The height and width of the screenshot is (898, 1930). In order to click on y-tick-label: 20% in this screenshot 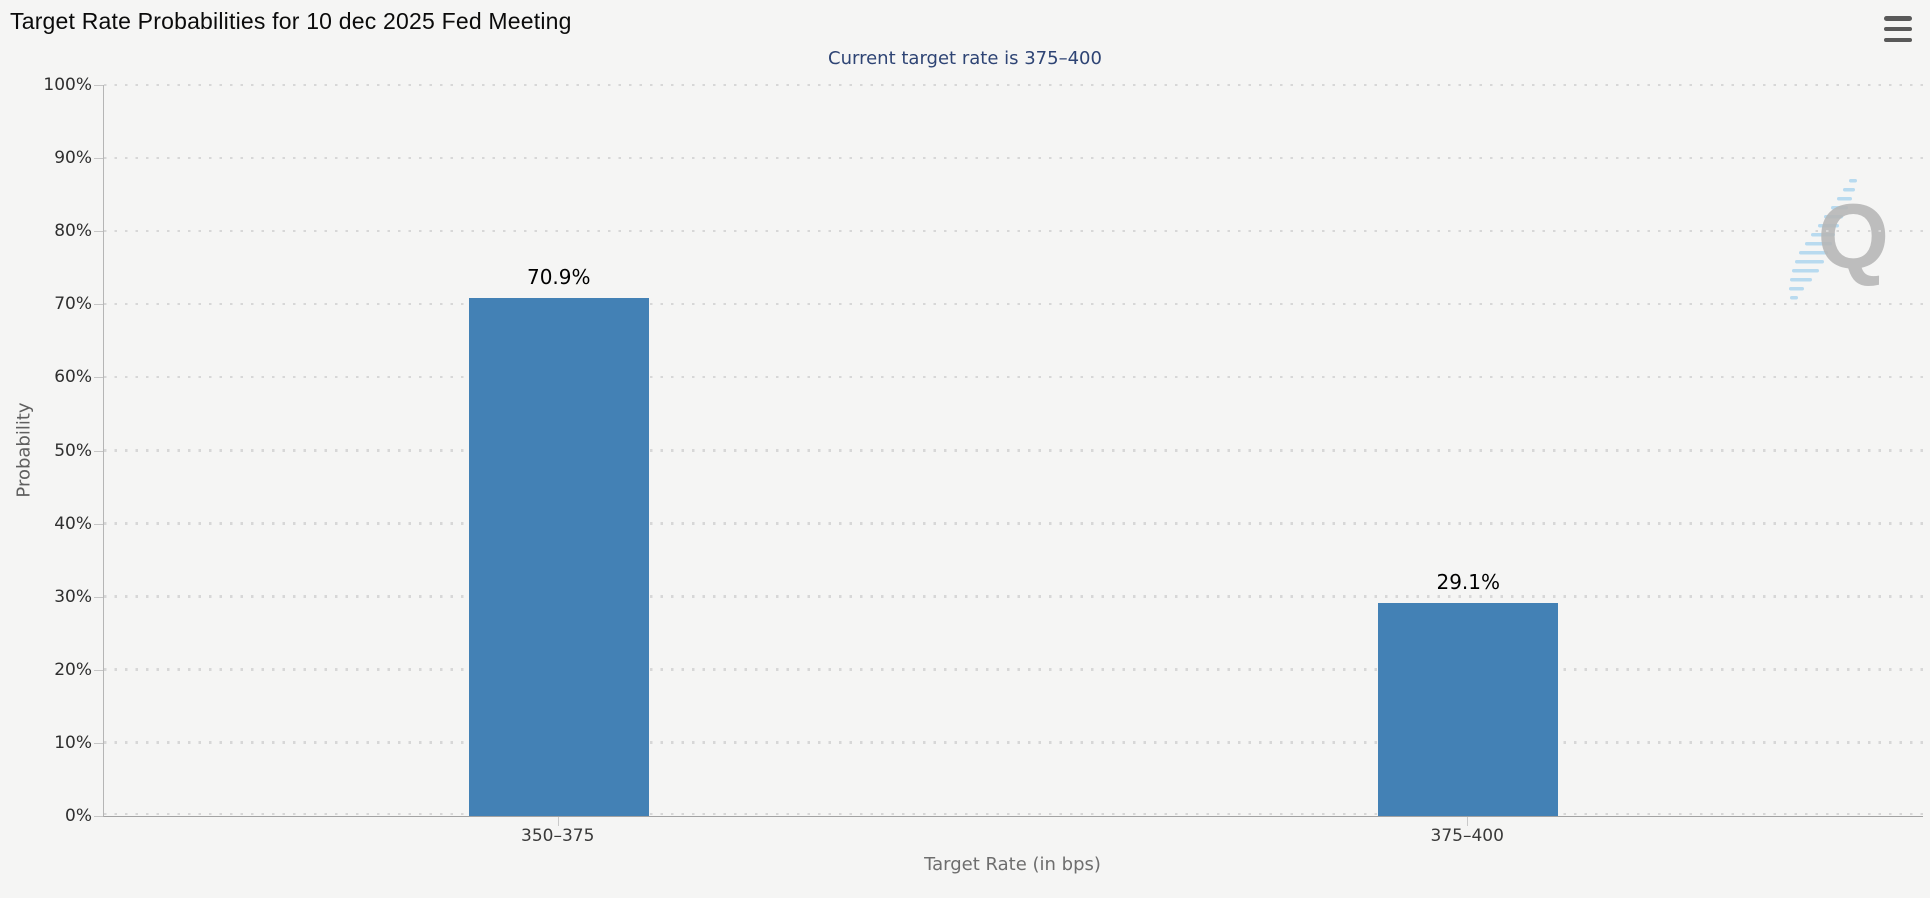, I will do `click(73, 669)`.